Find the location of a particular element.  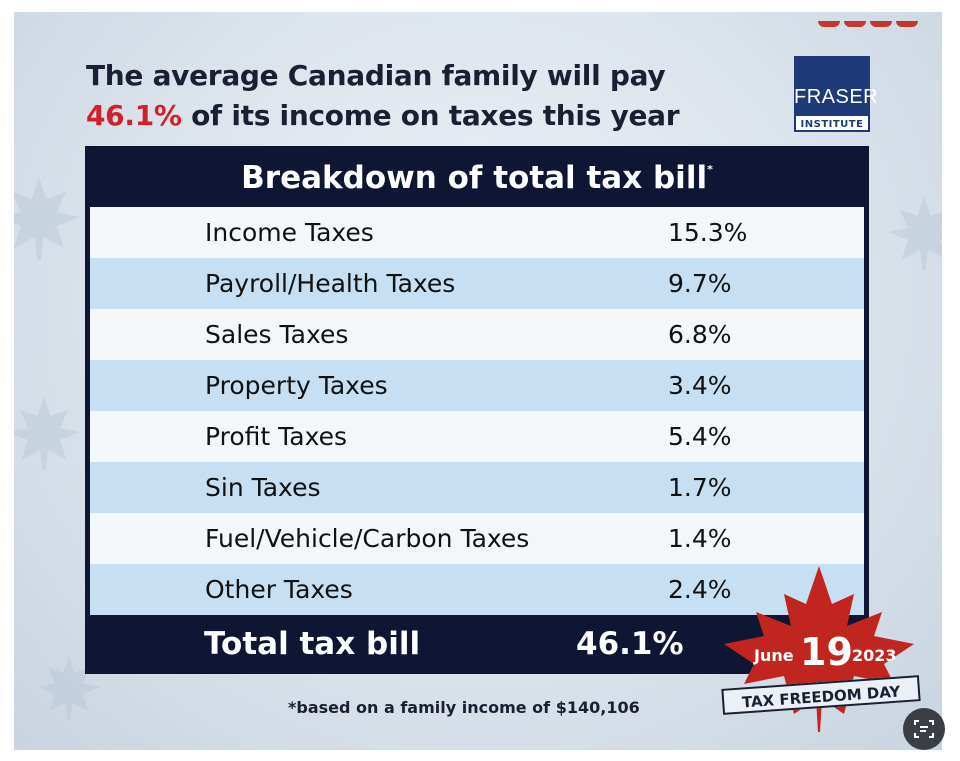

table-row: Payroll/Health Taxes 9.7% is located at coordinates (477, 283).